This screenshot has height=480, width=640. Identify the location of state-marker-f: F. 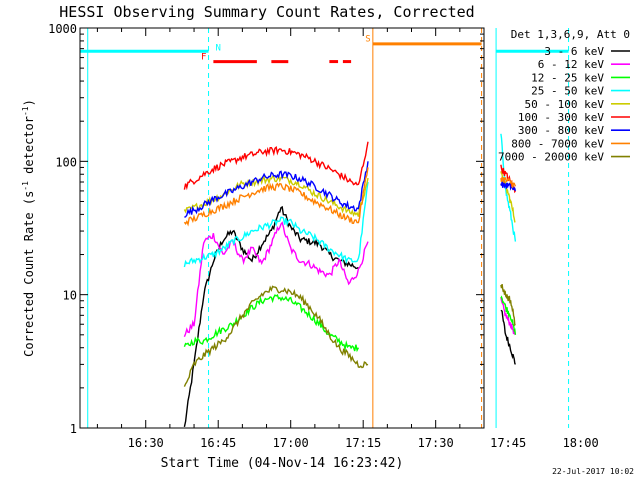
(203, 58).